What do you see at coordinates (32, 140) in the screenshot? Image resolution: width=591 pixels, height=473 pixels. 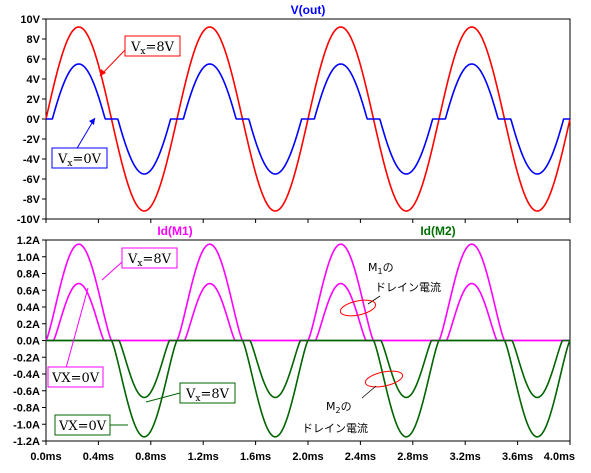 I see `top-y-tick-label: -2V` at bounding box center [32, 140].